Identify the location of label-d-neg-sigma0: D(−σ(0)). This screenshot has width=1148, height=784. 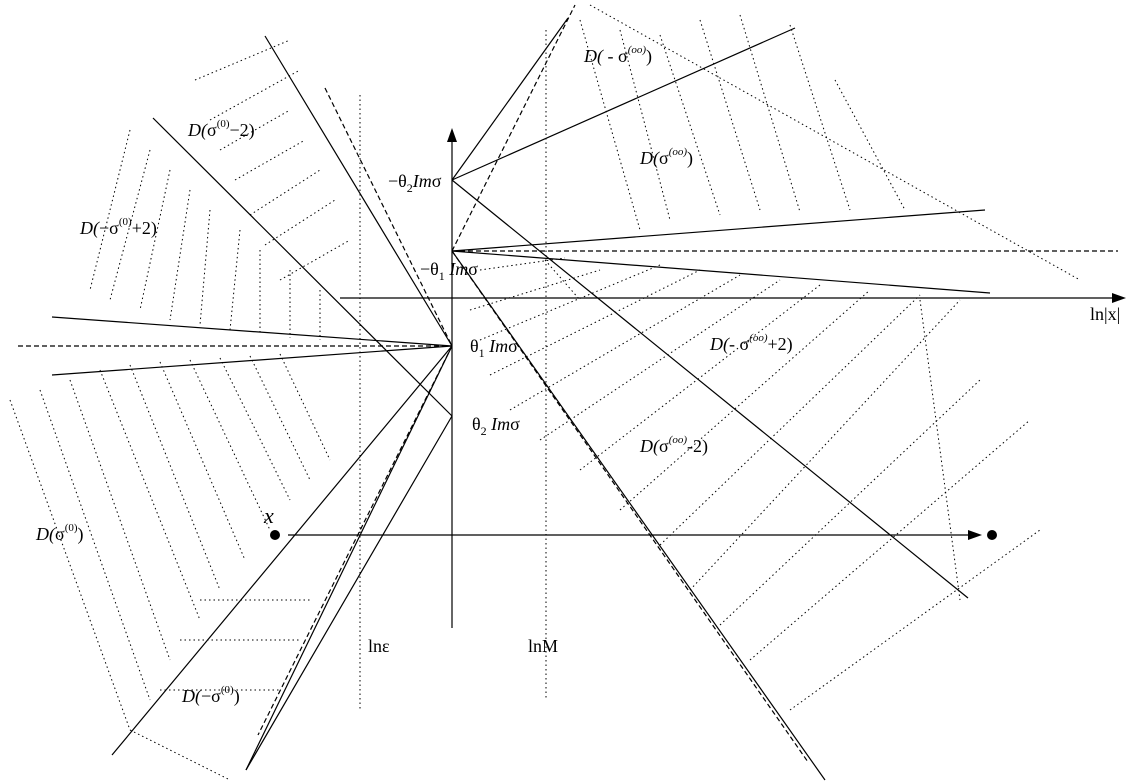
(210, 695).